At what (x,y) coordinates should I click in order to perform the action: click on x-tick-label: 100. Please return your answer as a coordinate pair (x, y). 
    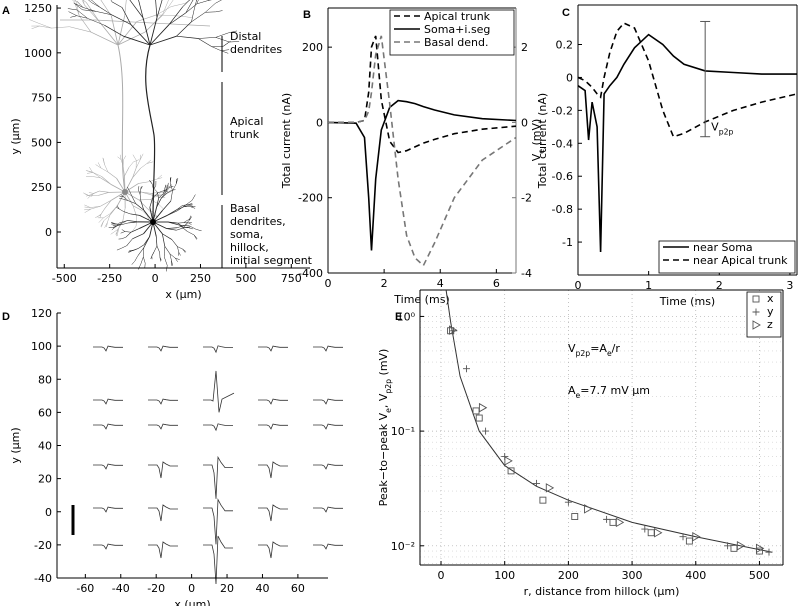
    Looking at the image, I should click on (504, 575).